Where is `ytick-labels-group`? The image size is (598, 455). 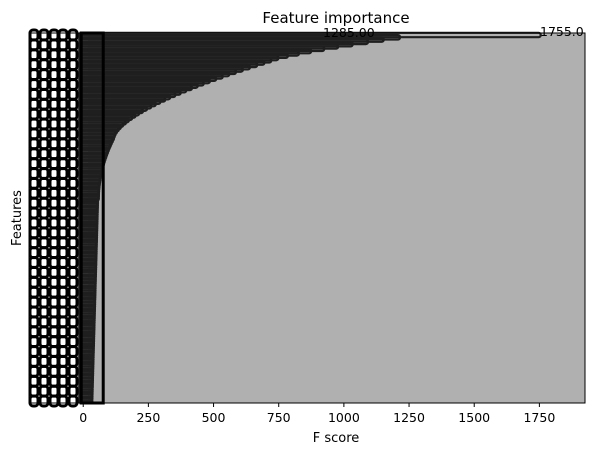
ytick-labels-group is located at coordinates (53, 218).